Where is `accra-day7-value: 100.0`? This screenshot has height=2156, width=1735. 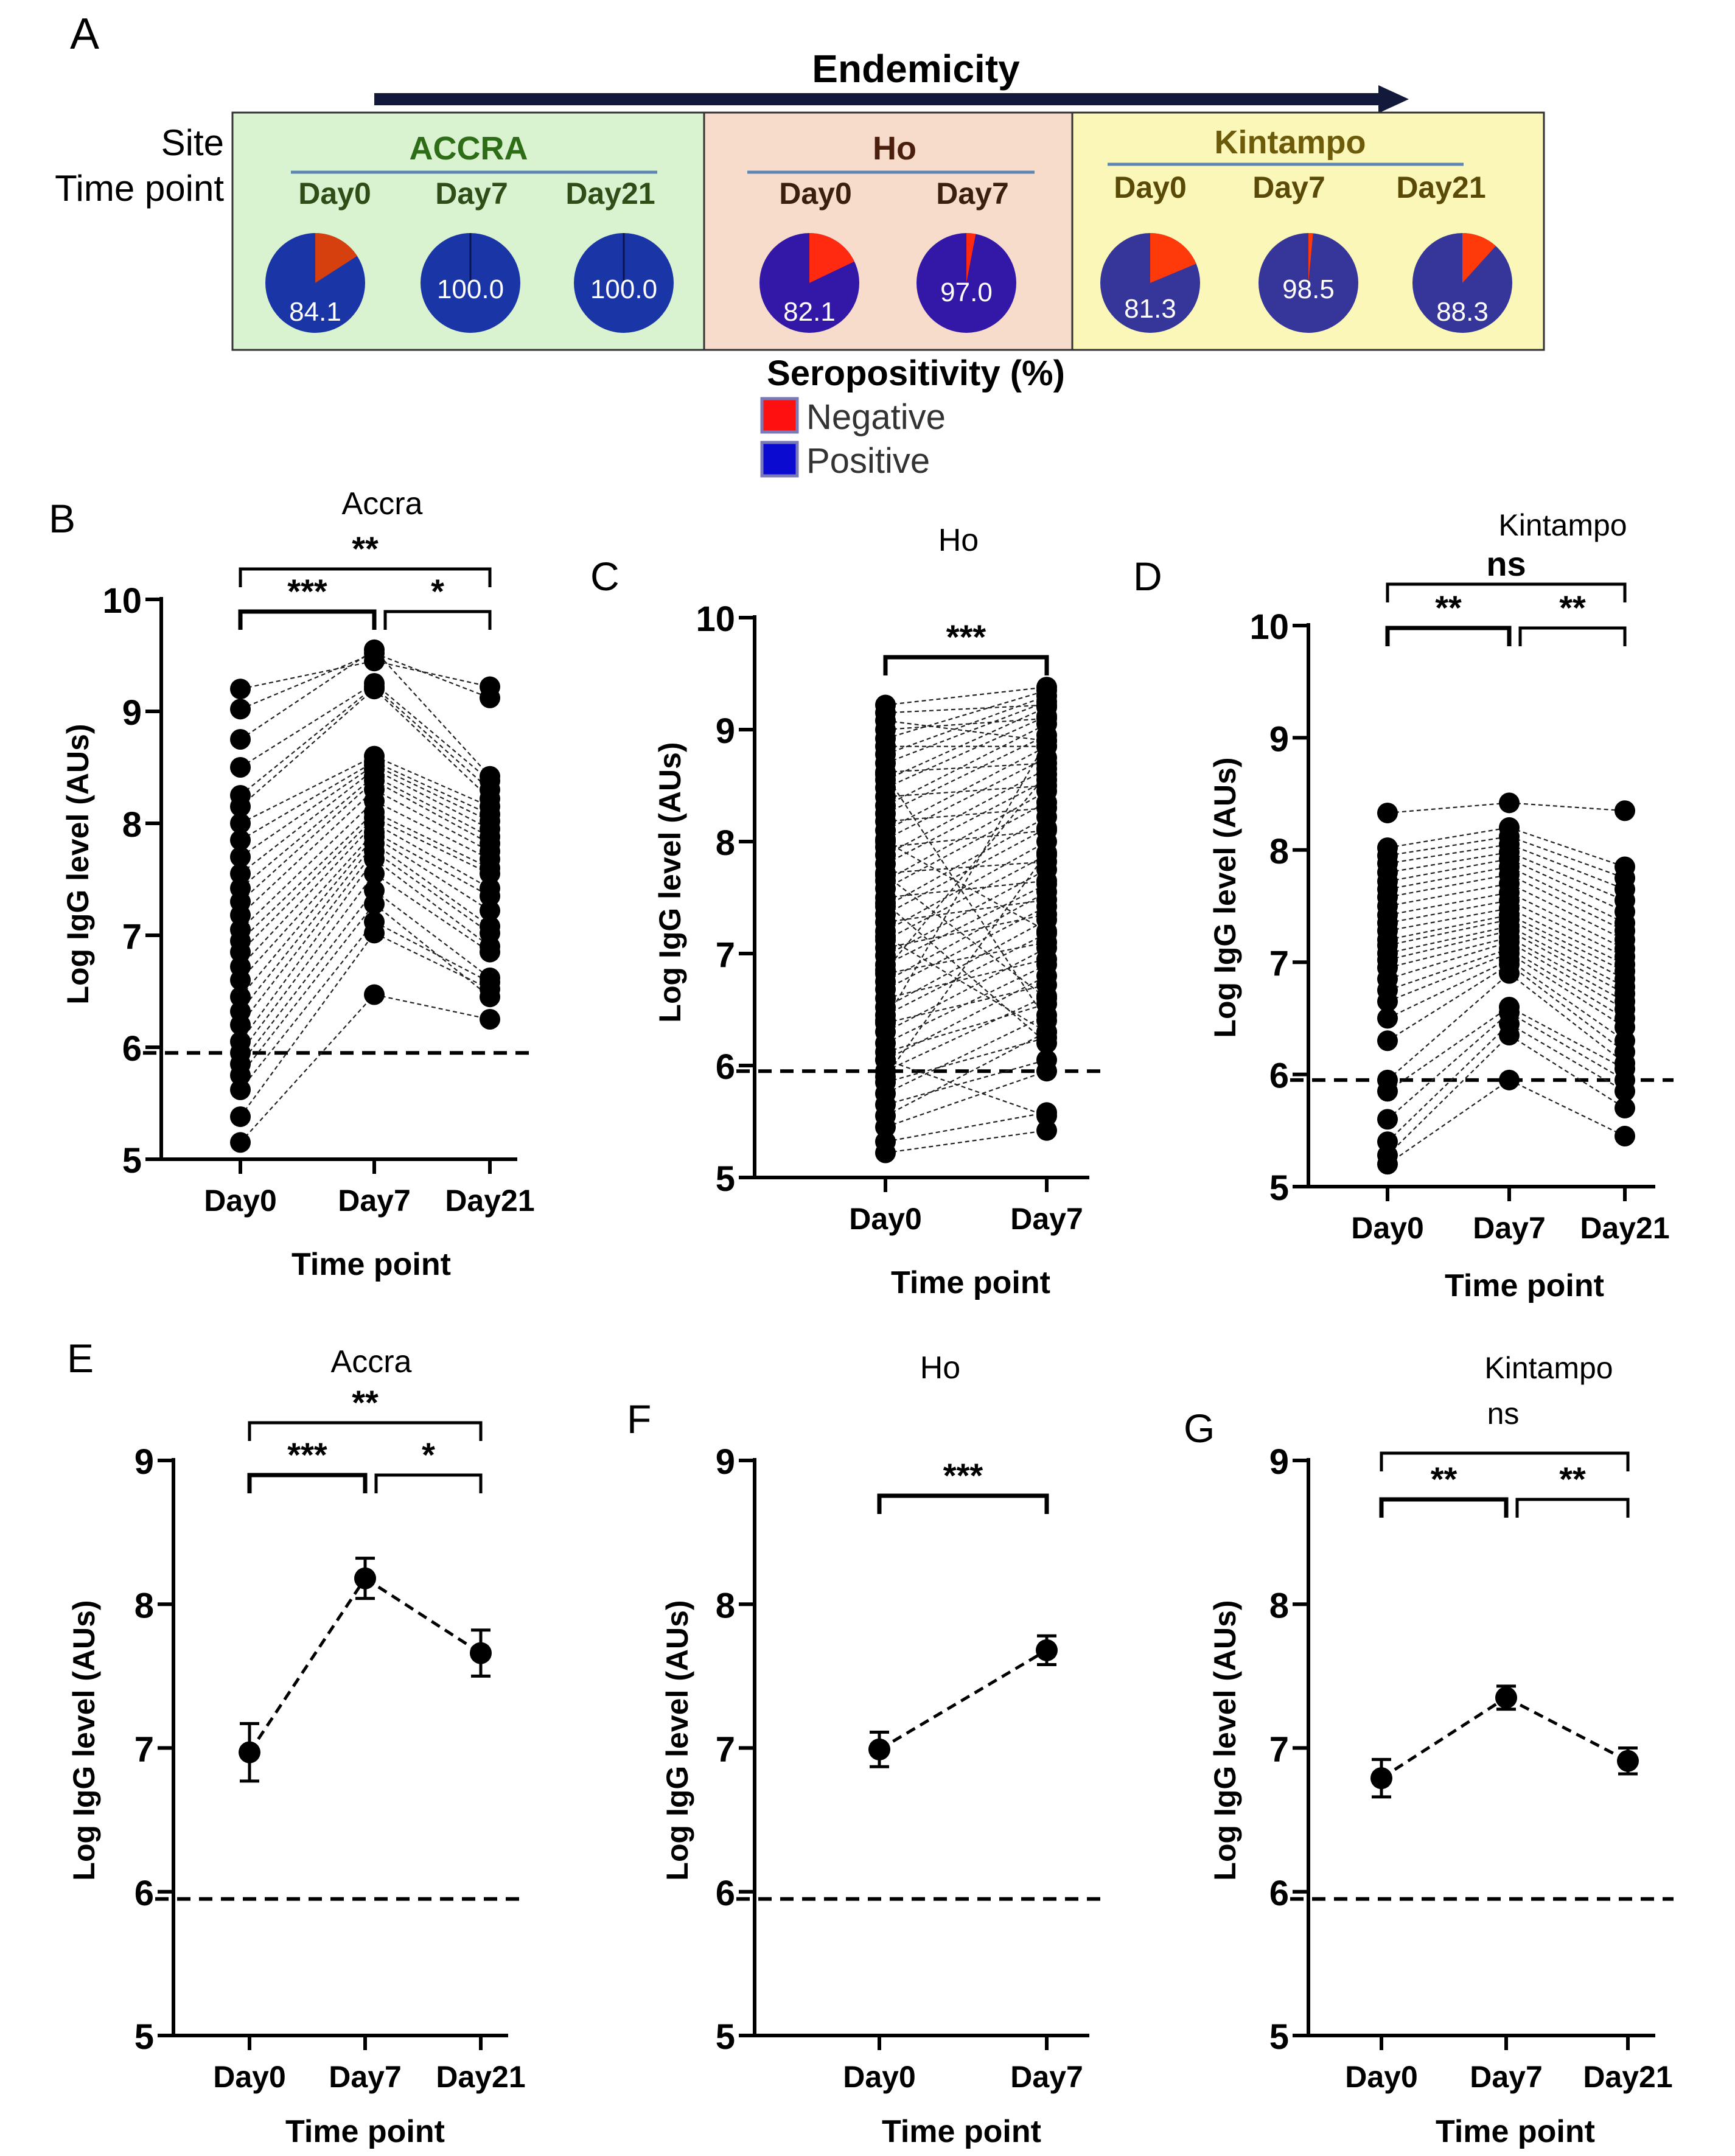
accra-day7-value: 100.0 is located at coordinates (470, 289).